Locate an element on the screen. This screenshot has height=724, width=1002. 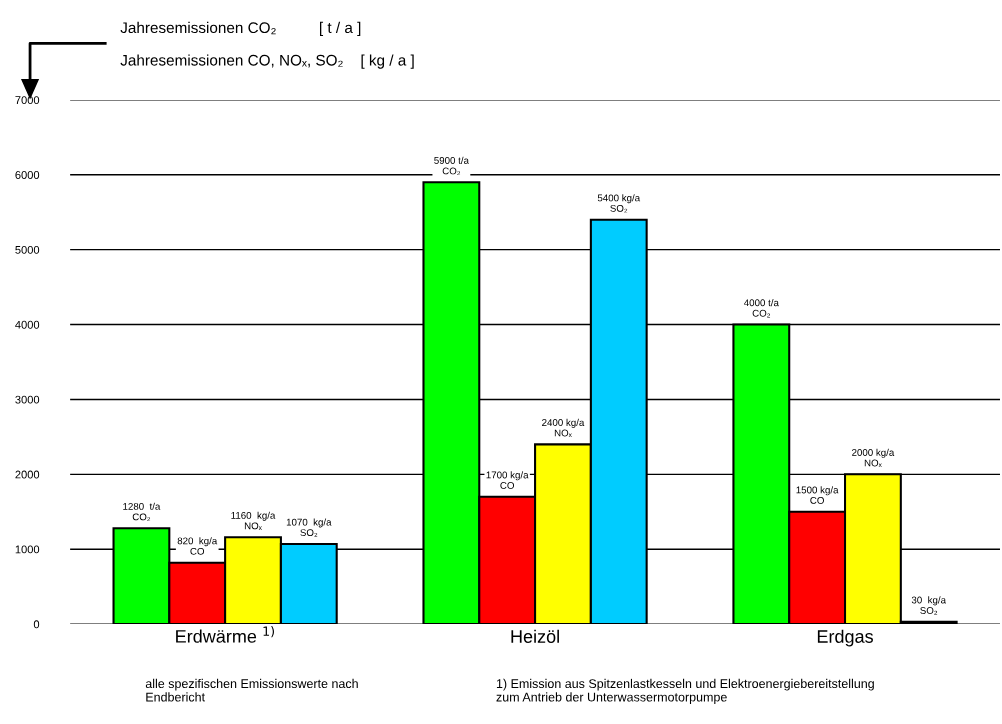
data-label: 1500 kg/a CO is located at coordinates (817, 495).